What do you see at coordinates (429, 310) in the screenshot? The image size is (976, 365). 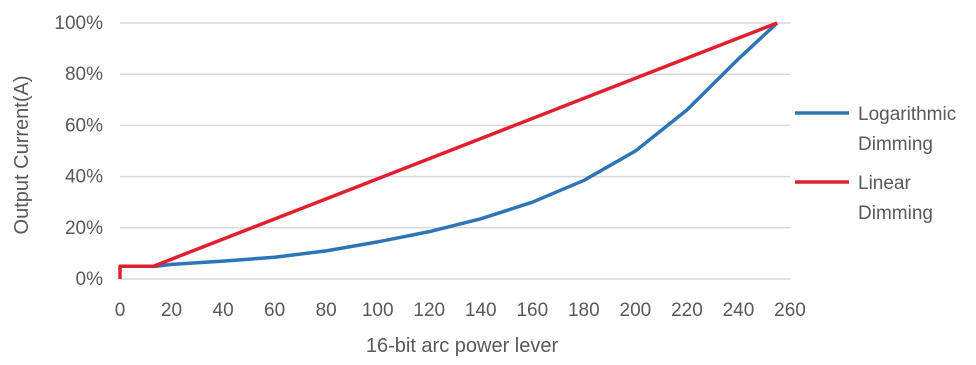 I see `x-tick-label: 120` at bounding box center [429, 310].